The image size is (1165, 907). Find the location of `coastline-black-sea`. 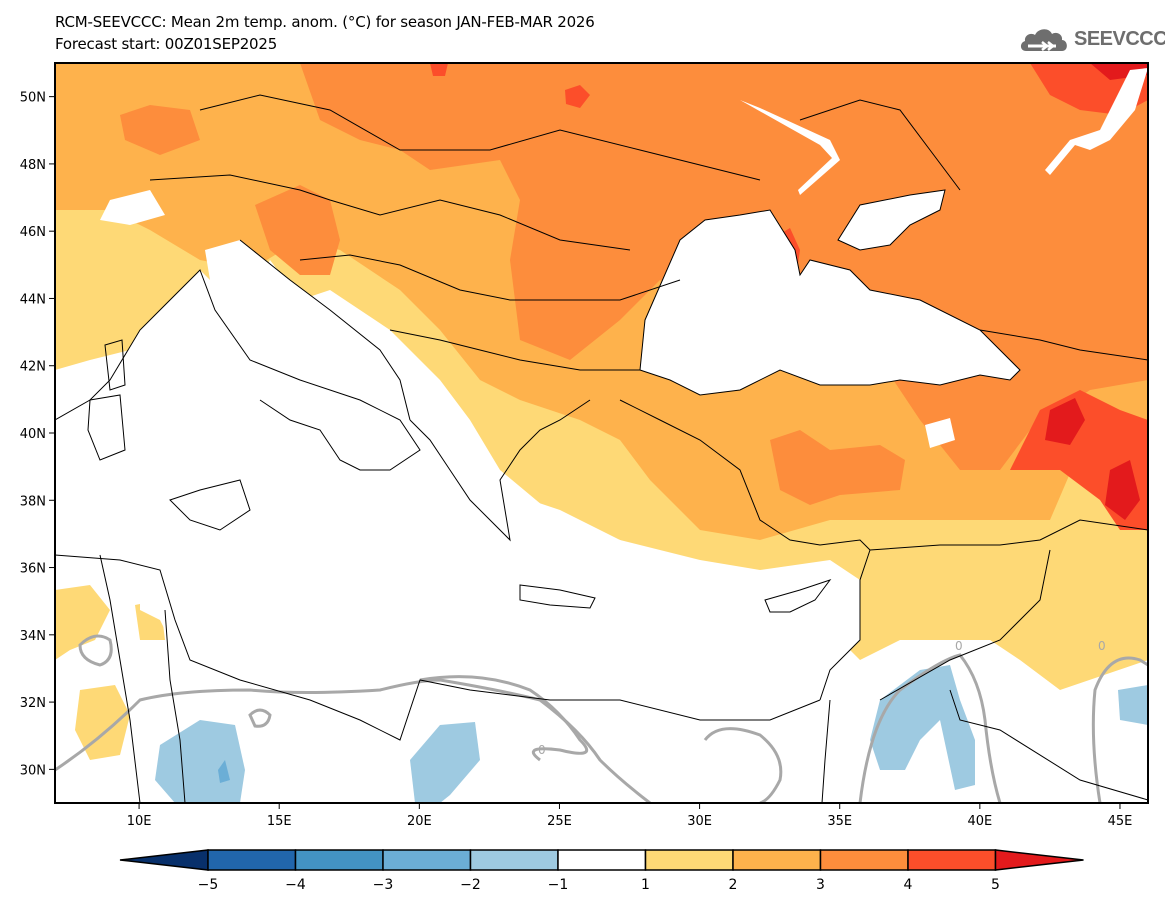

coastline-black-sea is located at coordinates (830, 302).